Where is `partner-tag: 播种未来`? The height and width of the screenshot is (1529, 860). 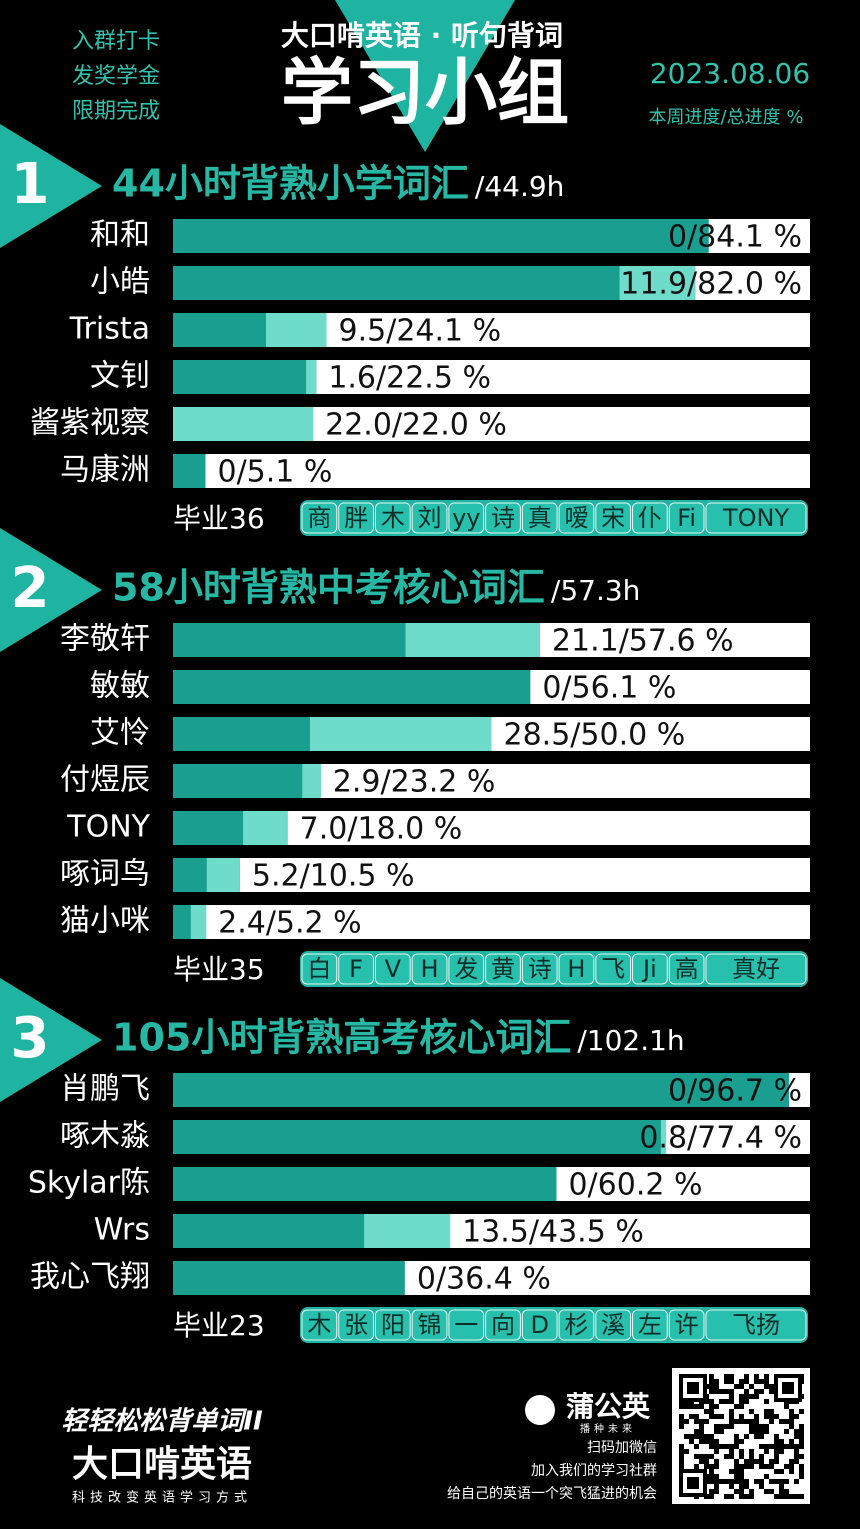 partner-tag: 播种未来 is located at coordinates (608, 1428).